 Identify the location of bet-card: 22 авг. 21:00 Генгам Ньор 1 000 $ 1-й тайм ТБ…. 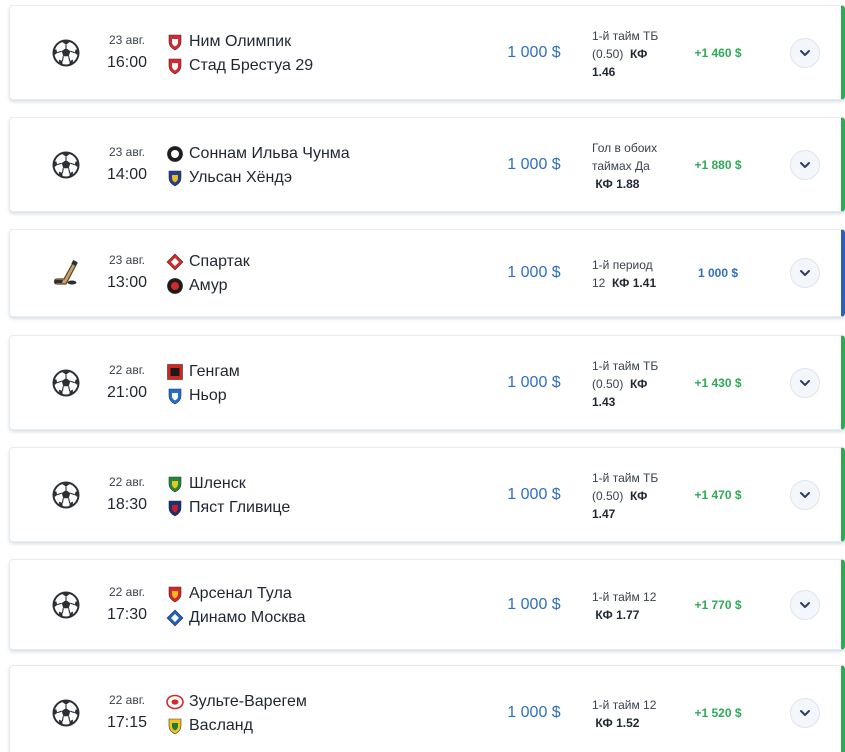
(427, 382).